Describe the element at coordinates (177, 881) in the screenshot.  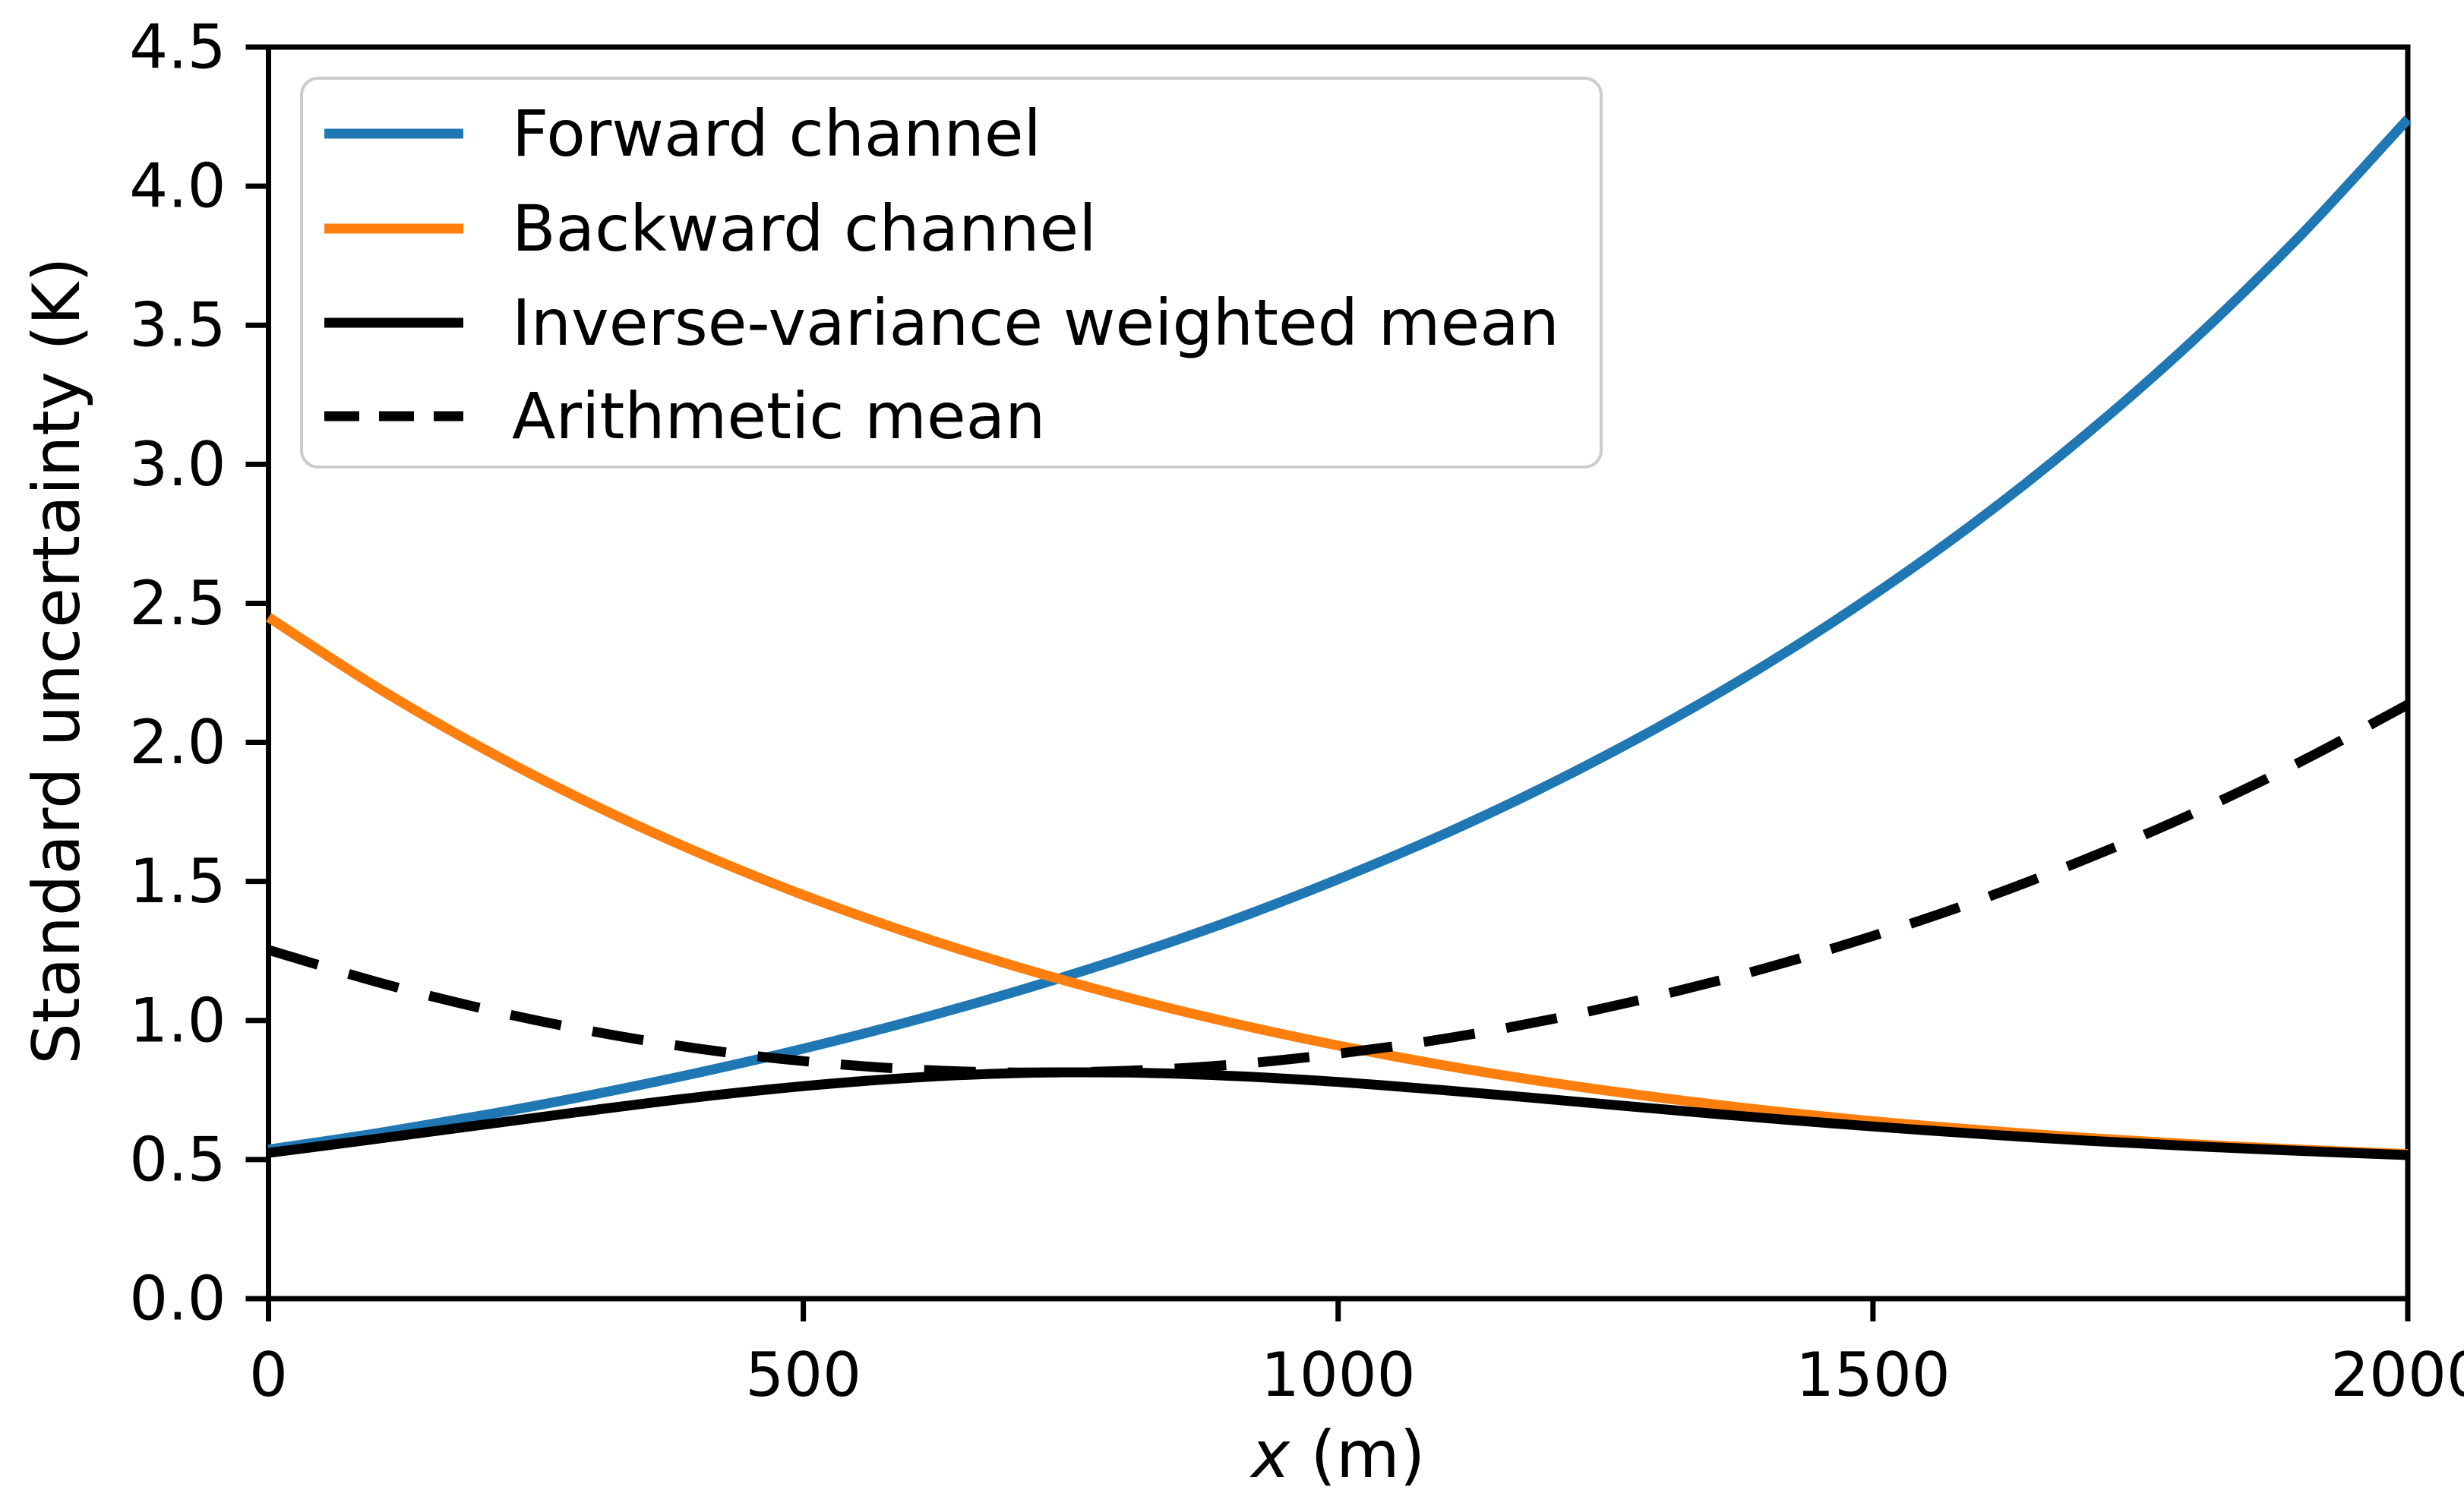
I see `y-tick-label: 1.5` at that location.